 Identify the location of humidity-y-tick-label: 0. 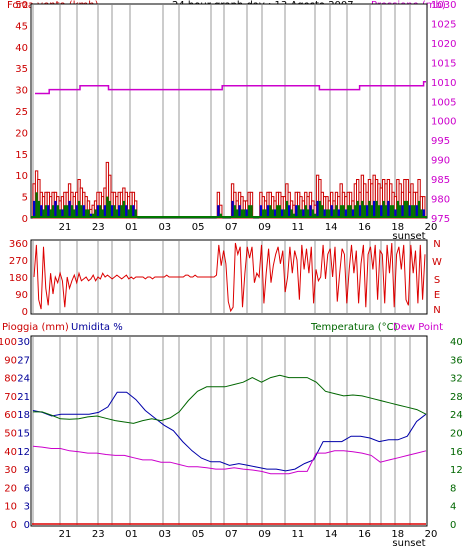
(27, 525).